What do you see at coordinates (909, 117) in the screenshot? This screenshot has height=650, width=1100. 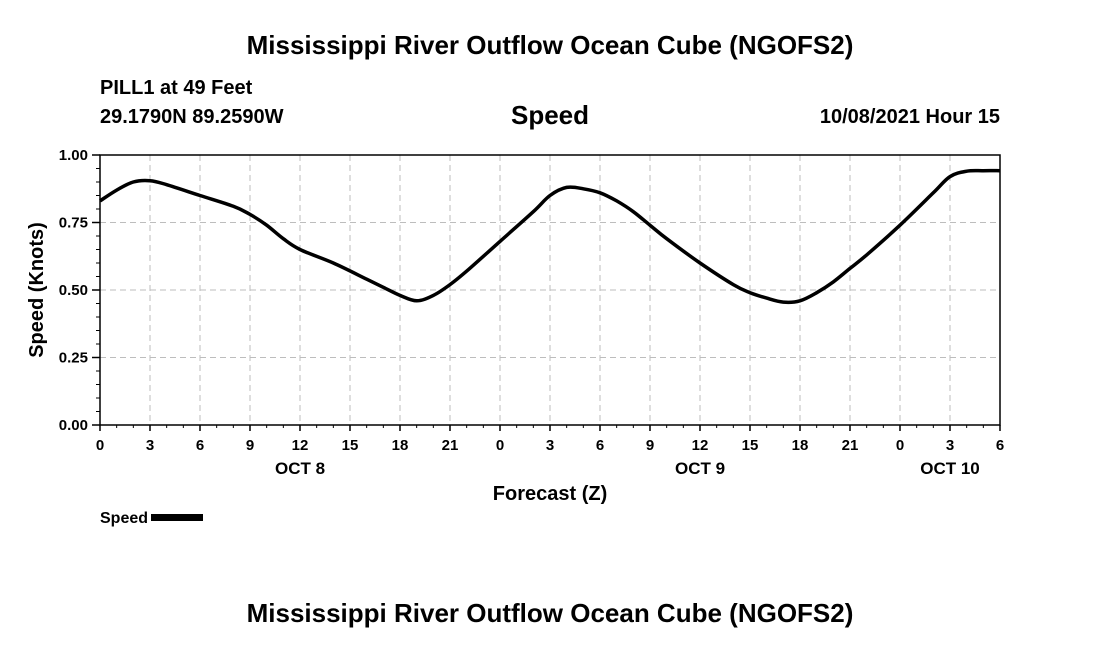 I see `forecast-datestamp: 10/08/2021 Hour 15` at bounding box center [909, 117].